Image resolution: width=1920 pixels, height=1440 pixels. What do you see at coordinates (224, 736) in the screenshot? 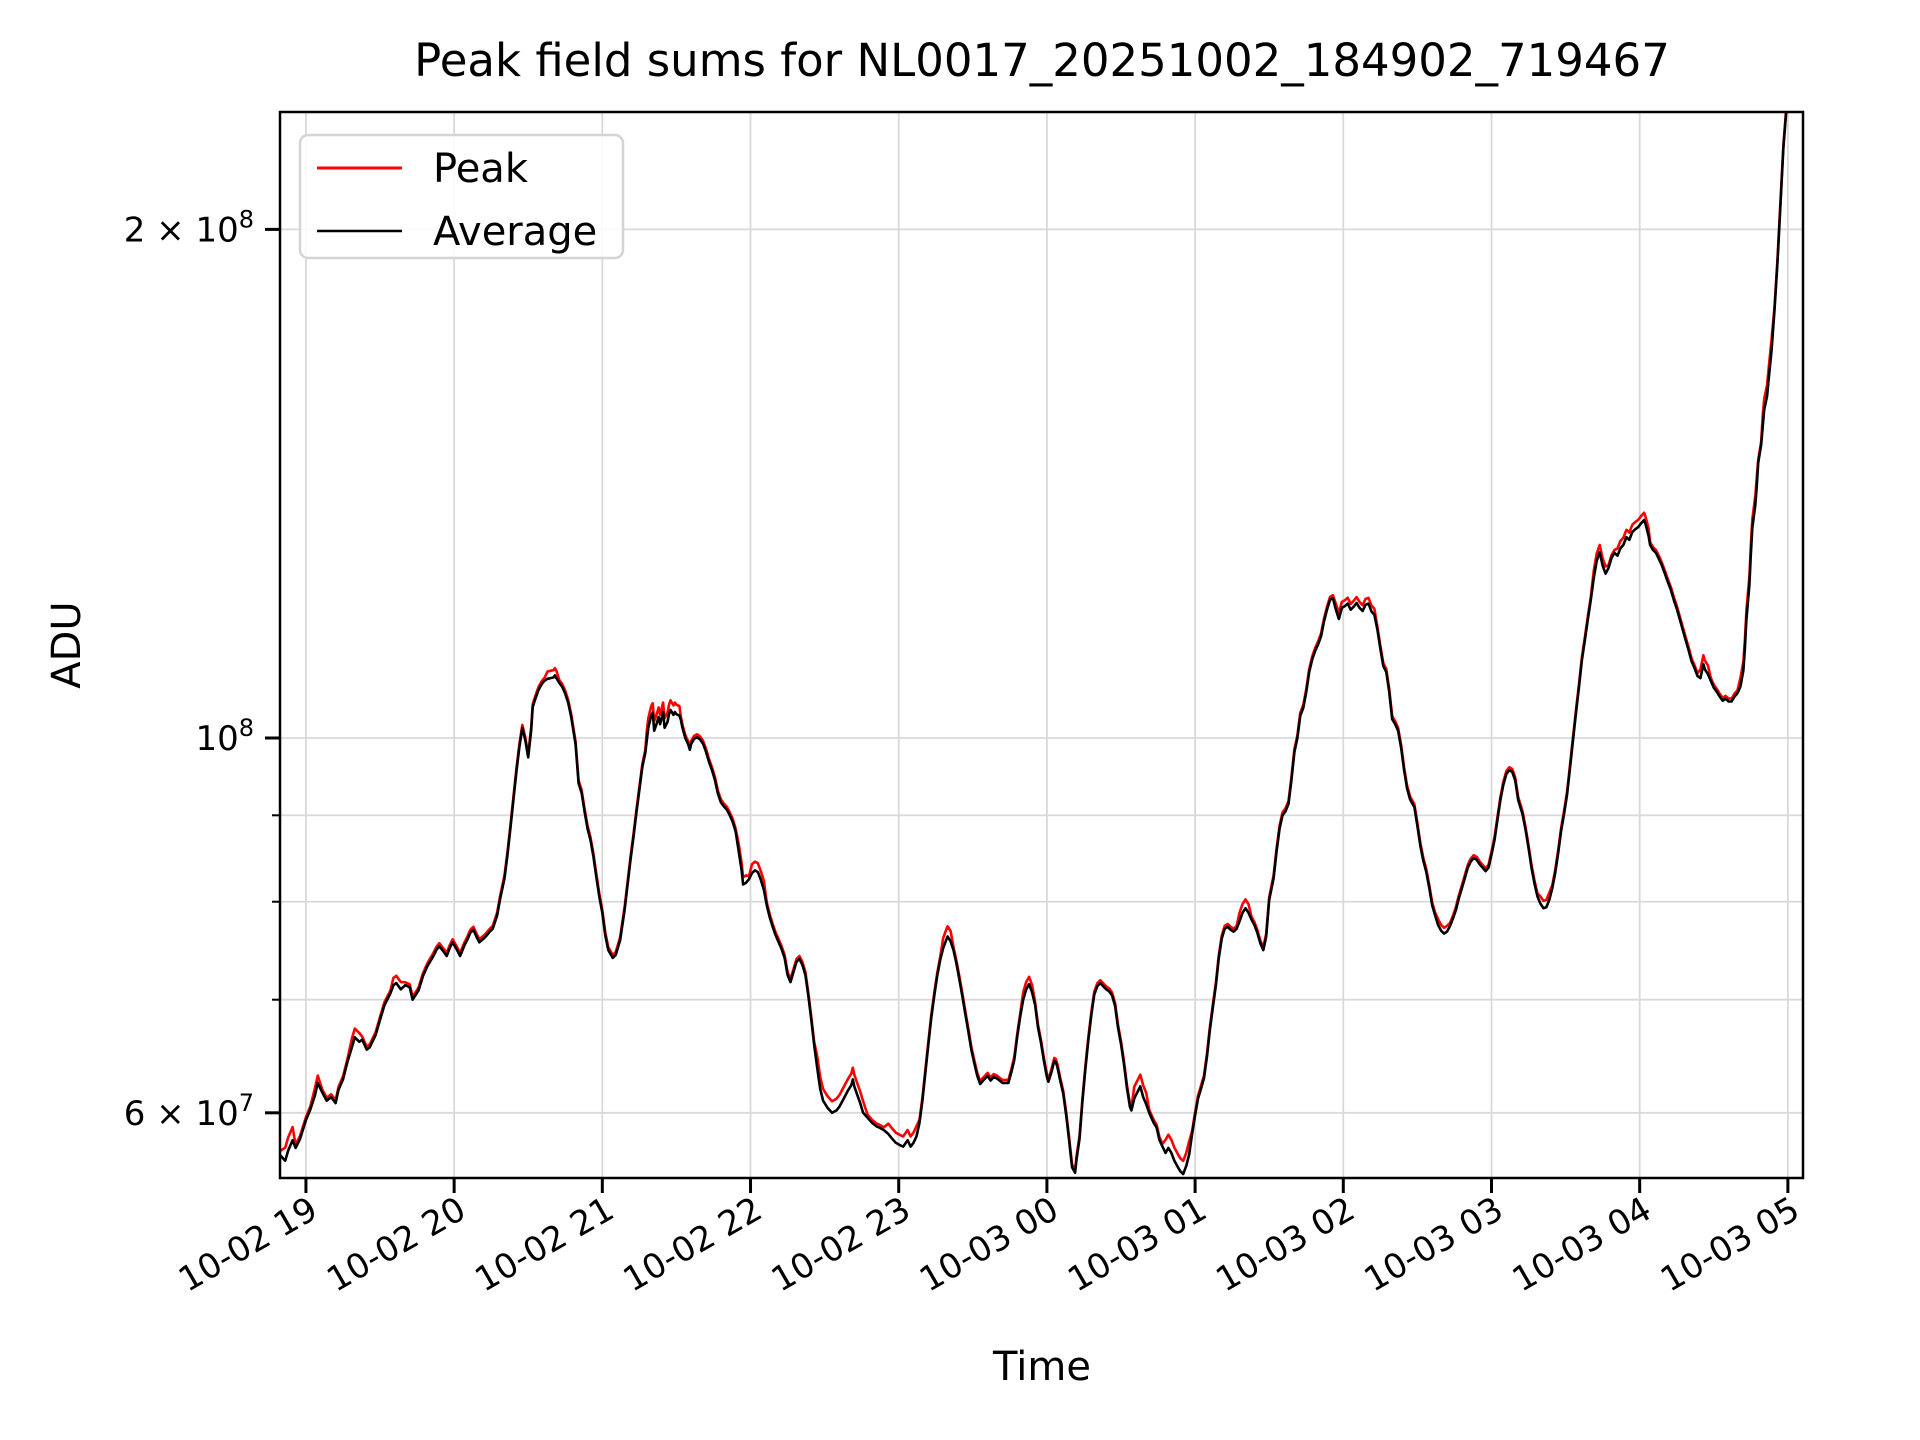
I see `y-tick-label: 108` at bounding box center [224, 736].